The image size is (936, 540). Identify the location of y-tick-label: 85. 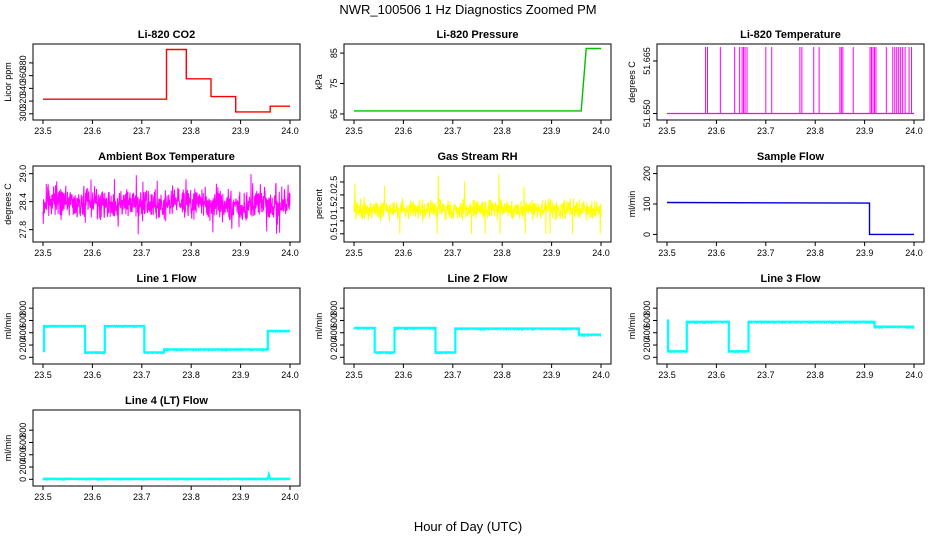
(334, 53).